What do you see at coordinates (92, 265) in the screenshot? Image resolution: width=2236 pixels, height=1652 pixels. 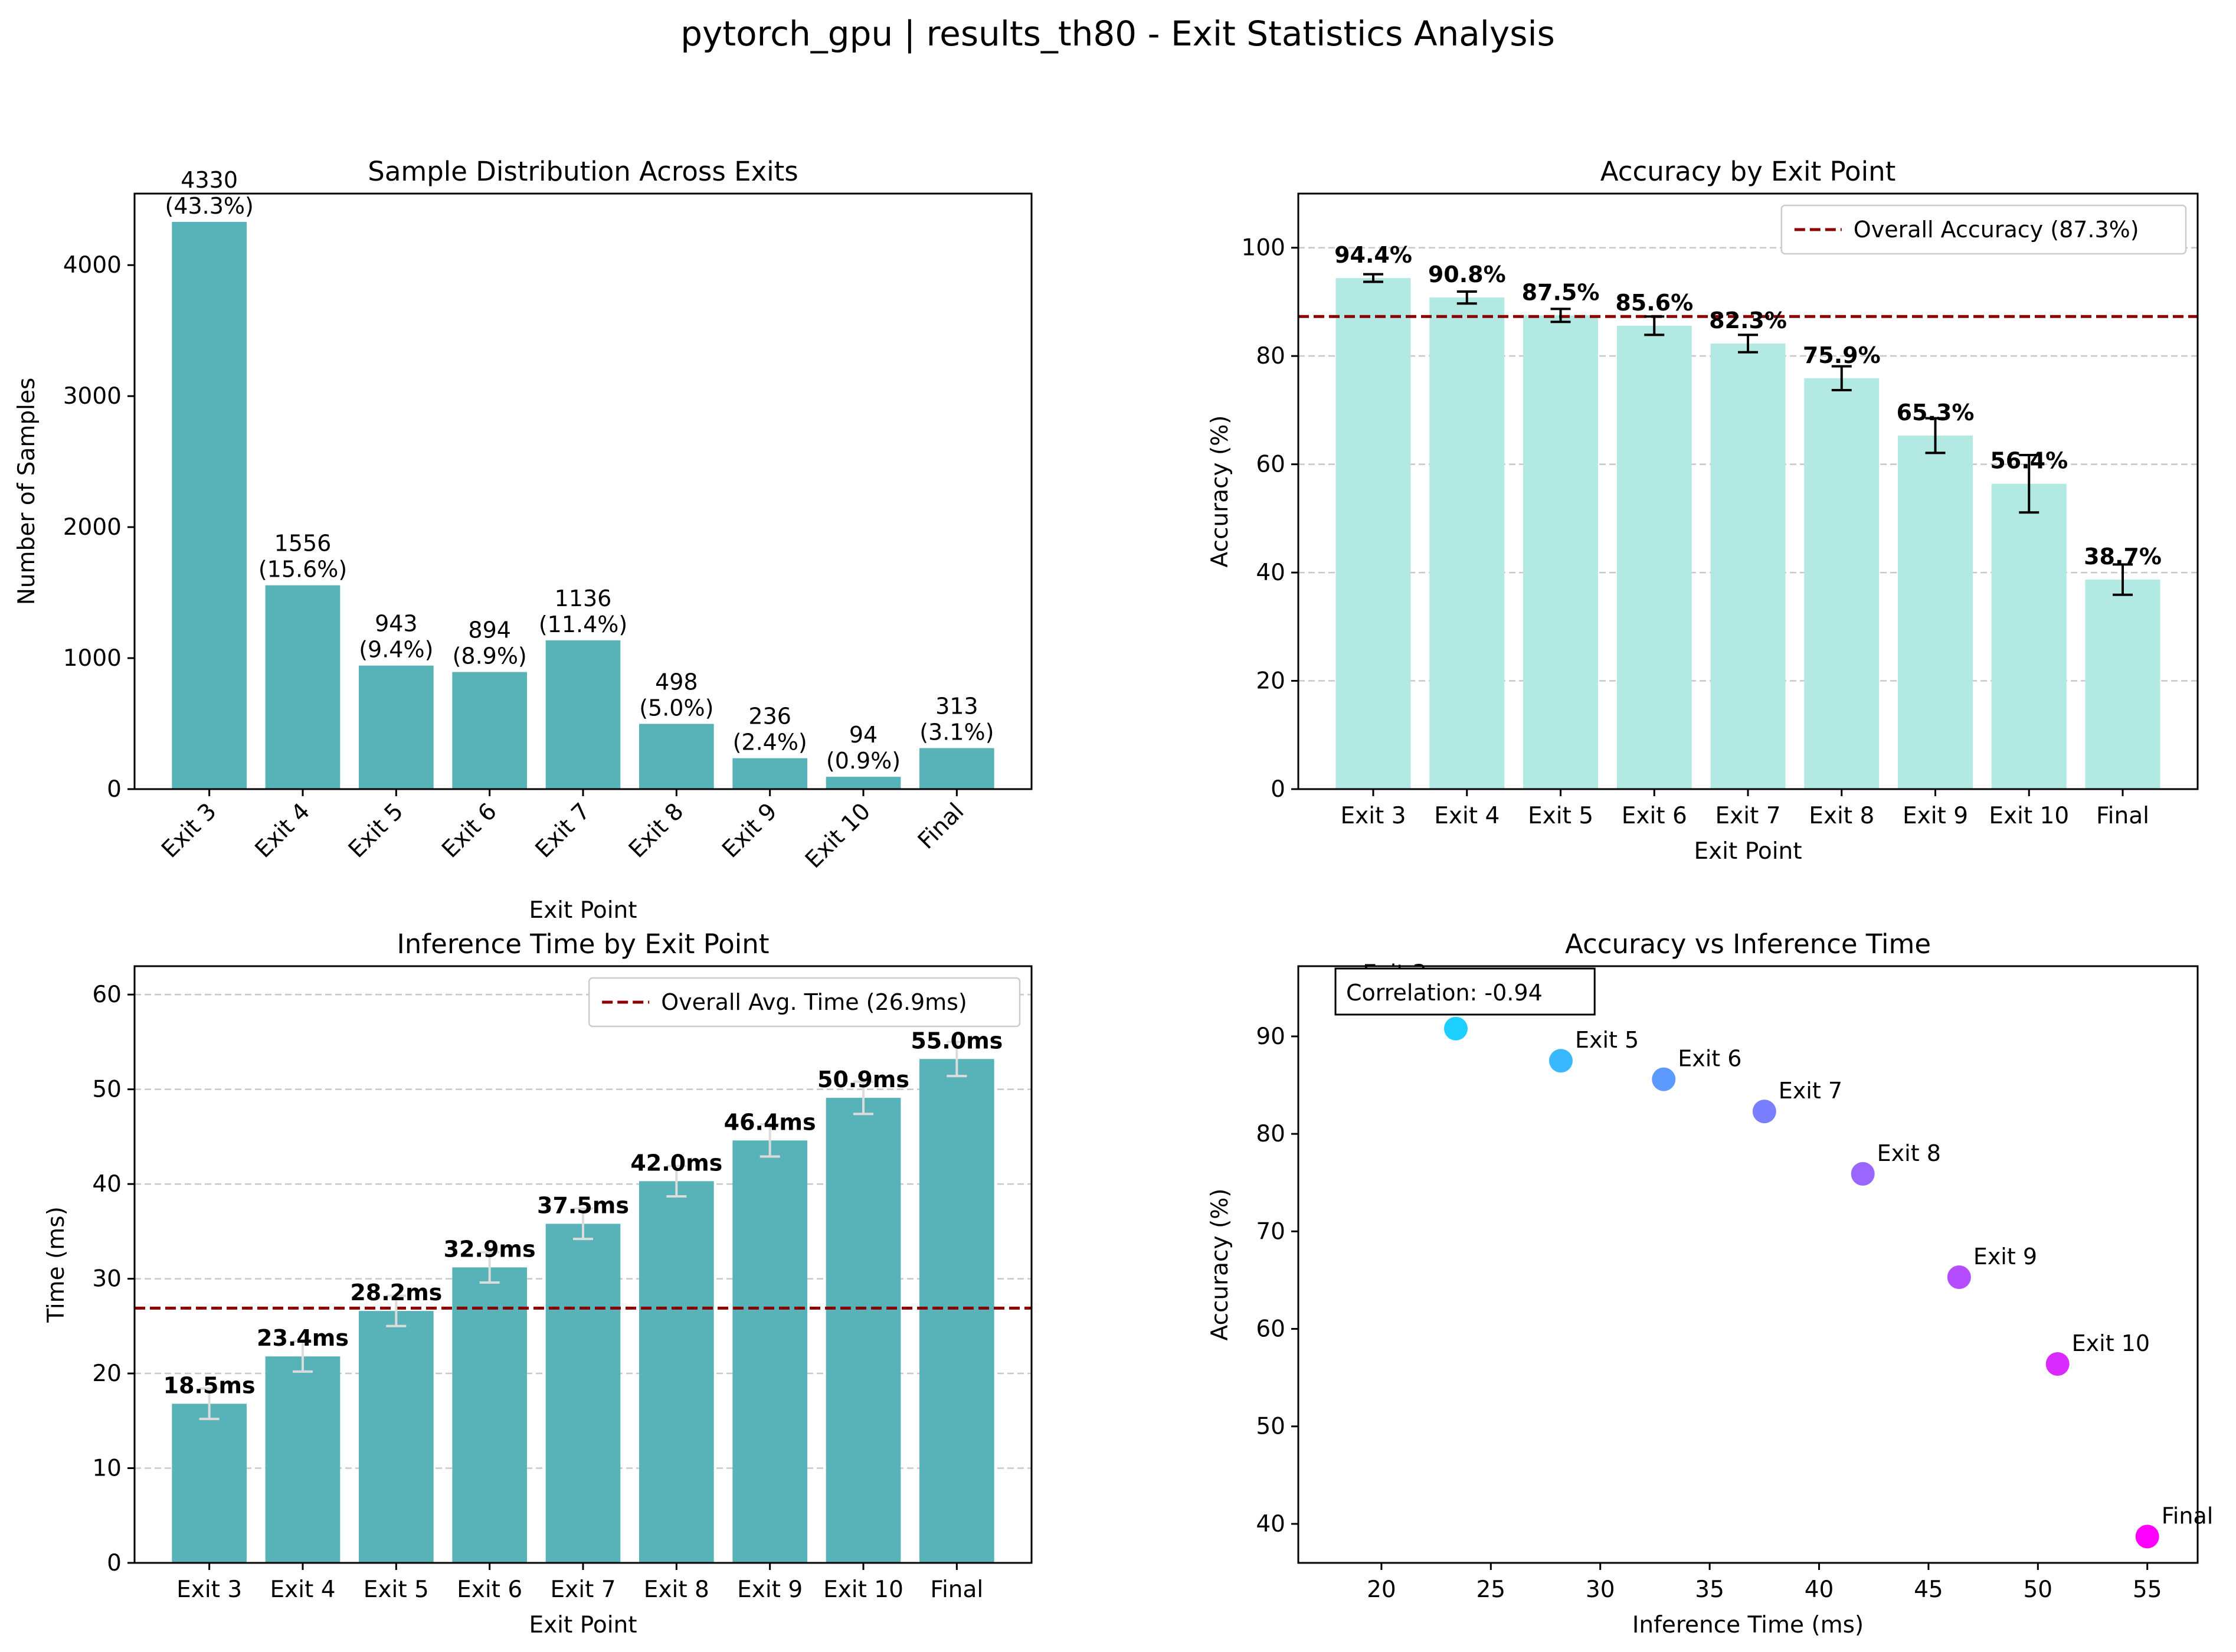 I see `y-tick-label: 4000` at bounding box center [92, 265].